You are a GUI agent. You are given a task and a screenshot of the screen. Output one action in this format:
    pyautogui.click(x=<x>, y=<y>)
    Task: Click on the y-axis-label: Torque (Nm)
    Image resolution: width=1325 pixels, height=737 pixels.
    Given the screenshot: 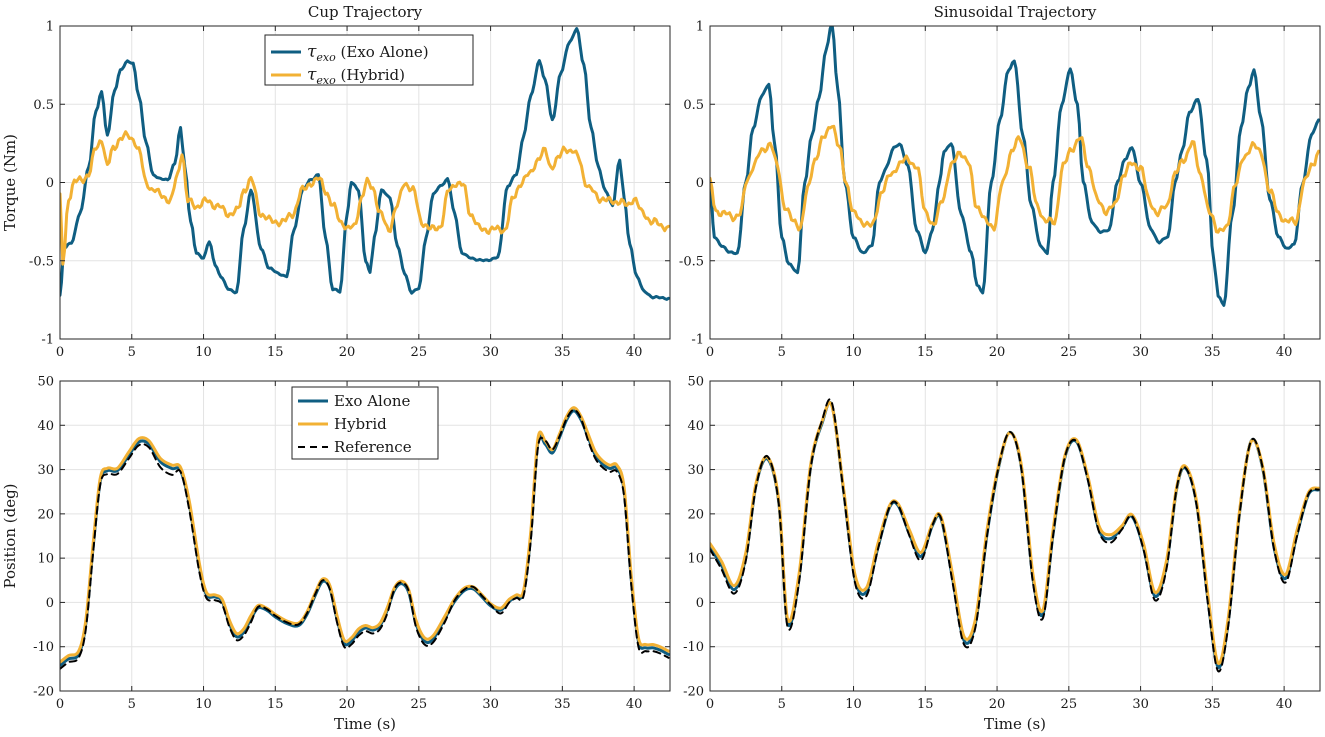 What is the action you would take?
    pyautogui.click(x=10, y=182)
    